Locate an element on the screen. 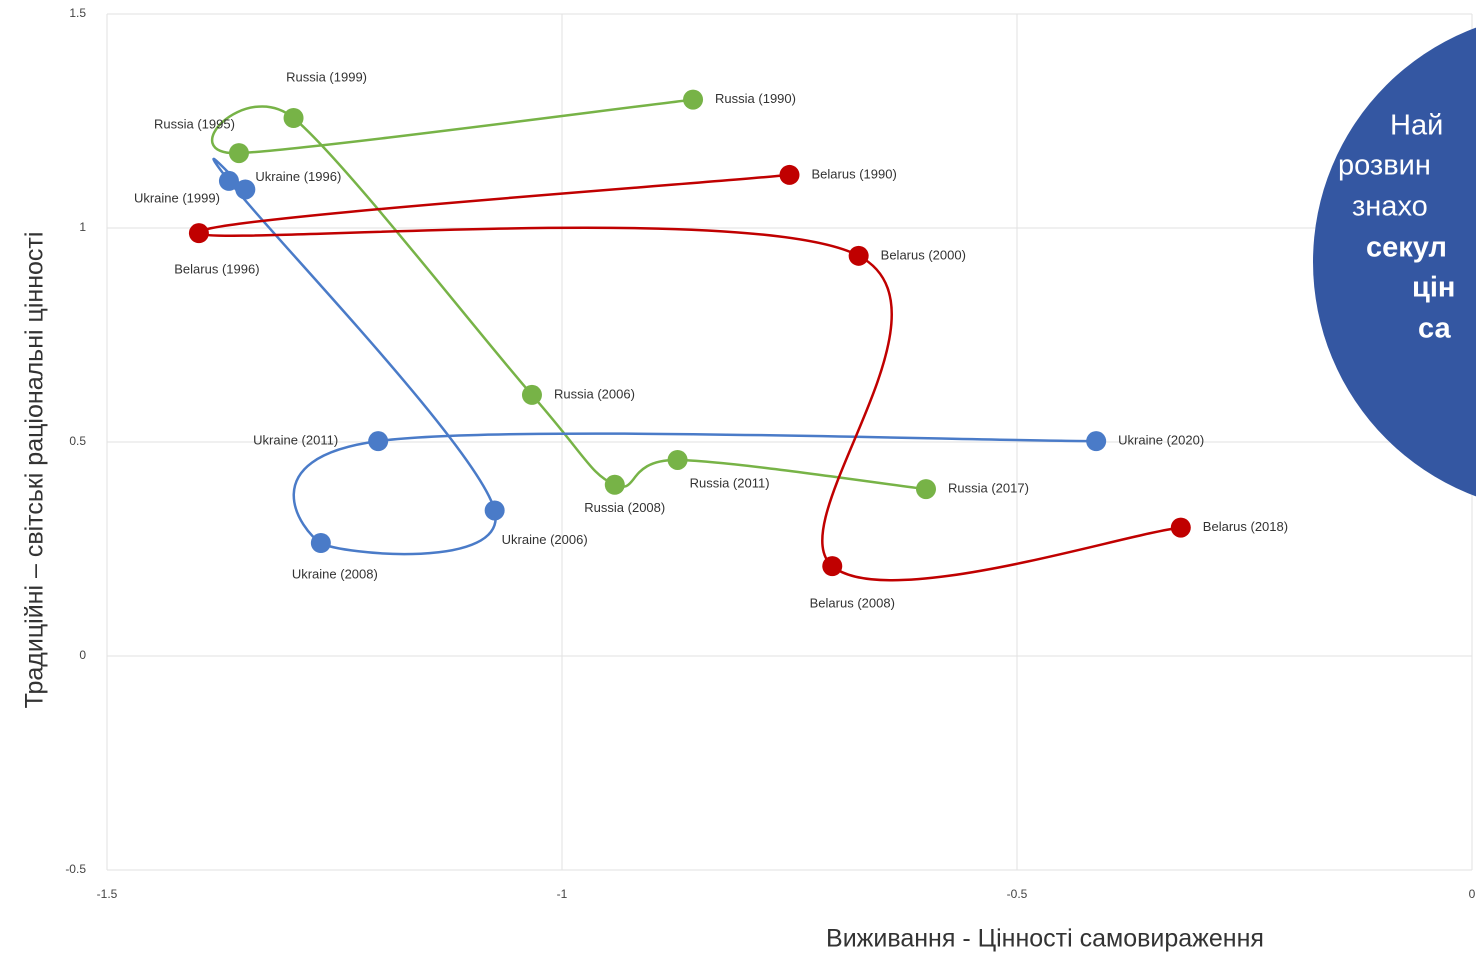  x-tick-label: 0 is located at coordinates (1472, 894).